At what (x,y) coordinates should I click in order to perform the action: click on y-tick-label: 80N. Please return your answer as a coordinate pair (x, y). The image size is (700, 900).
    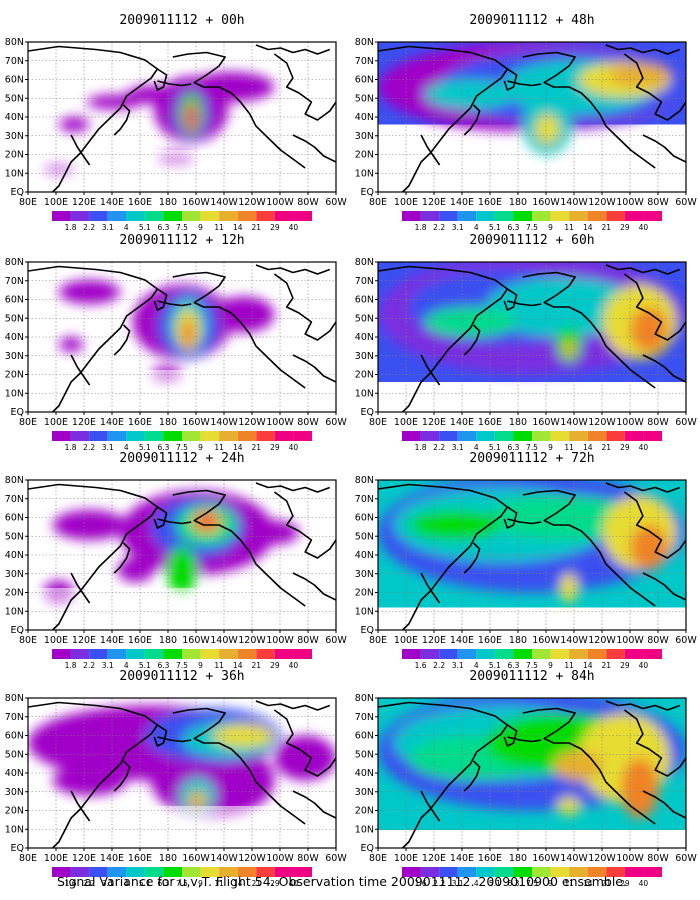
    Looking at the image, I should click on (364, 698).